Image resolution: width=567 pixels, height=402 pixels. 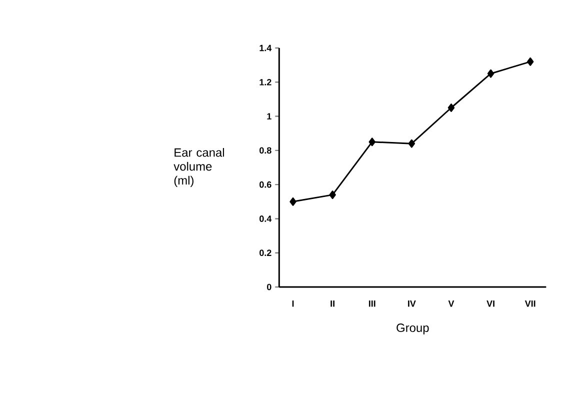 What do you see at coordinates (266, 150) in the screenshot?
I see `y-tick-label: 0.8` at bounding box center [266, 150].